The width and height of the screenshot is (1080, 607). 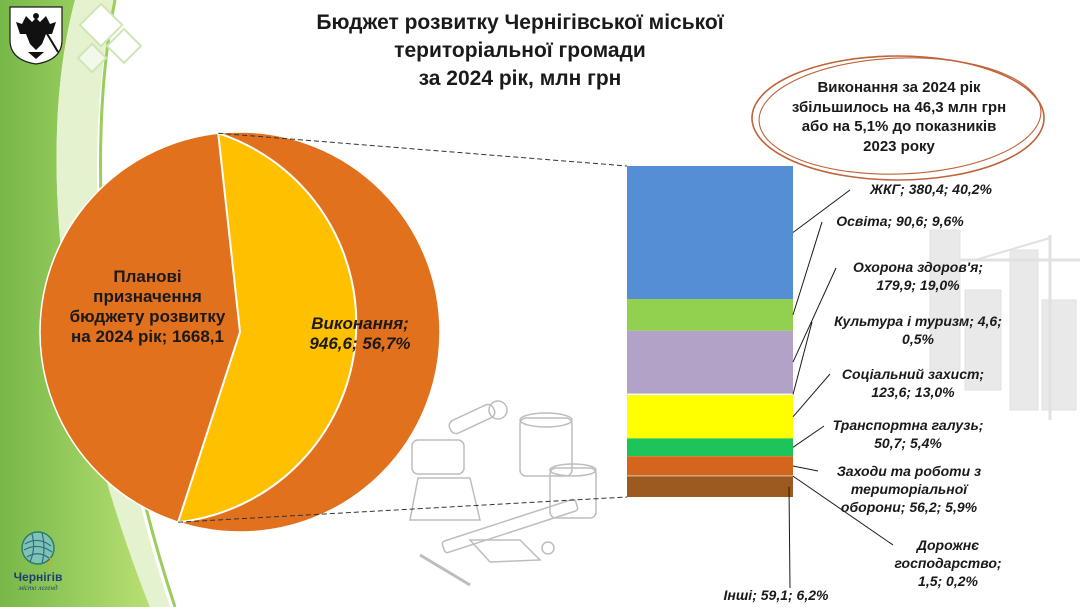 I want to click on bar-label-line: 123,6; 13,0%, so click(x=913, y=392).